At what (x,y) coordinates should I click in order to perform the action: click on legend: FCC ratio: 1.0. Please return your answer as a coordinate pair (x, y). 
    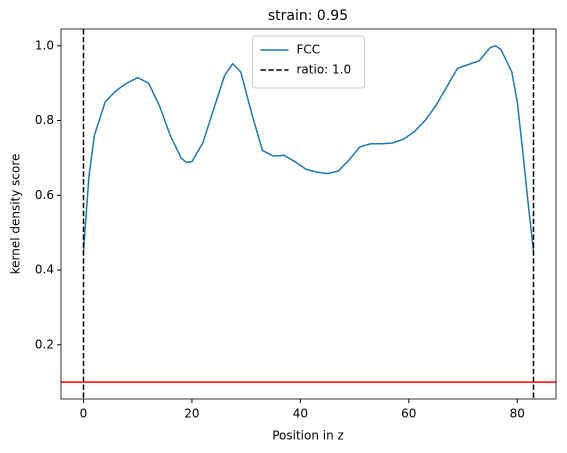
    Looking at the image, I should click on (308, 62).